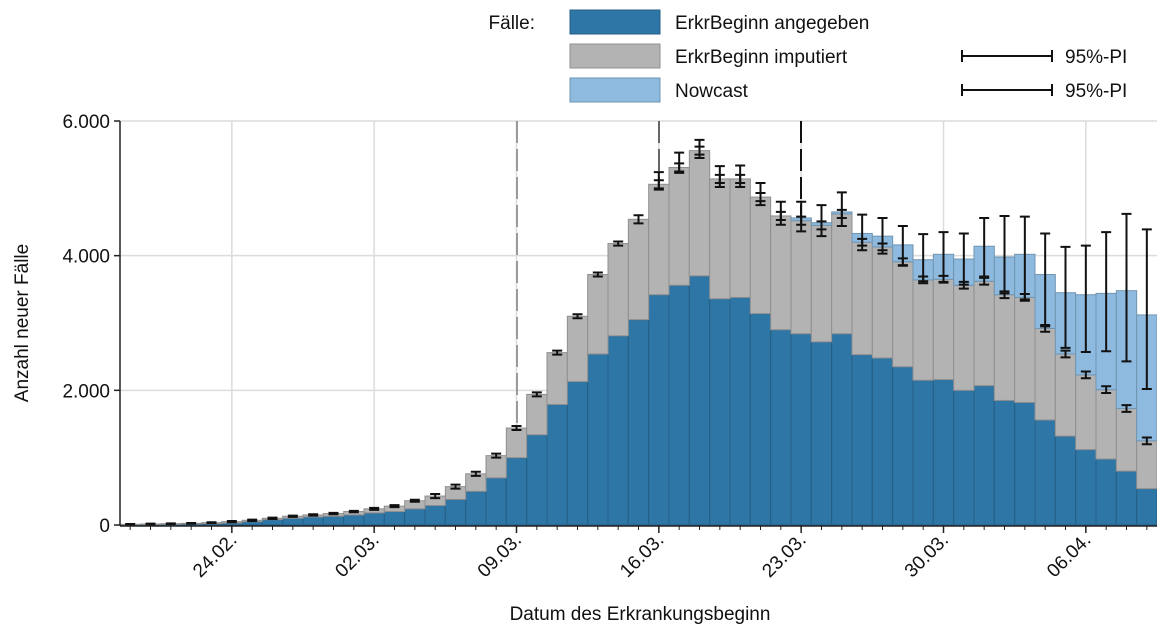 This screenshot has height=628, width=1157. What do you see at coordinates (640, 614) in the screenshot?
I see `x-axis-label: Datum des Erkrankungsbeginn` at bounding box center [640, 614].